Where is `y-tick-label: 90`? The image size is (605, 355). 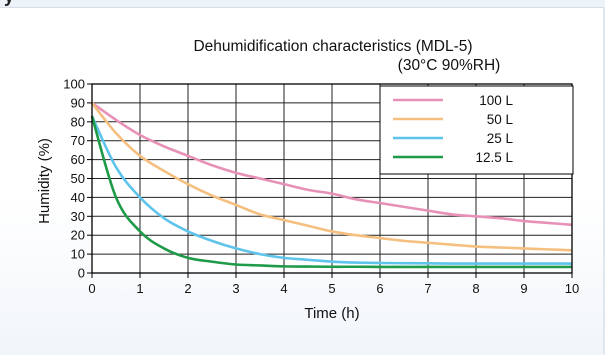 y-tick-label: 90 is located at coordinates (78, 102).